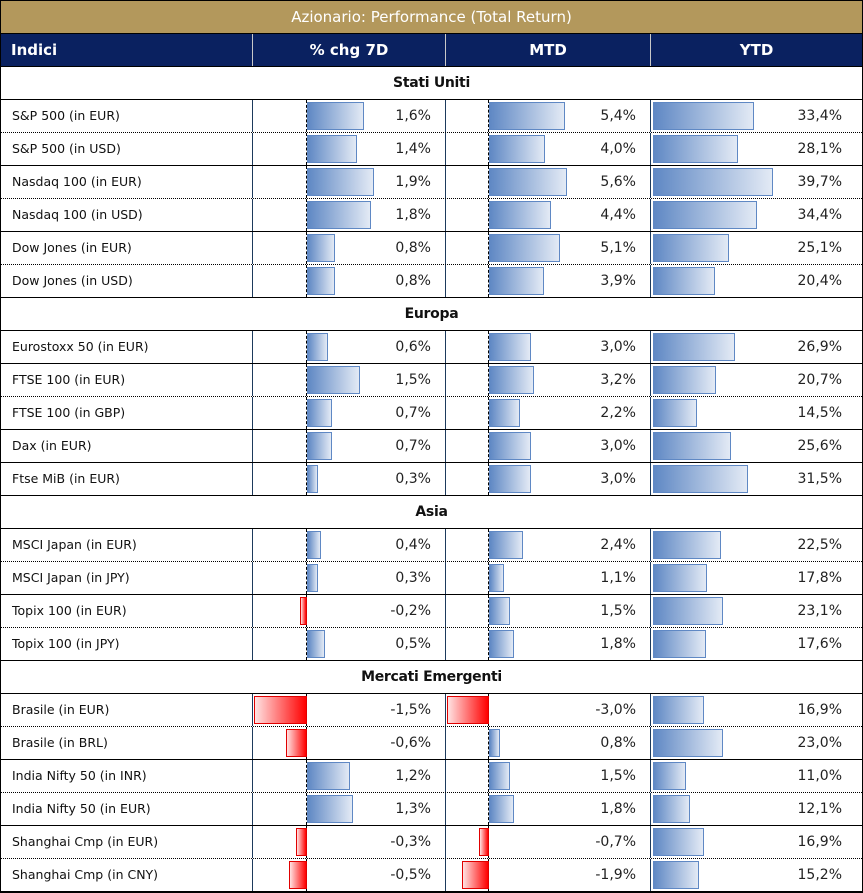 This screenshot has height=893, width=863. I want to click on mtd-value: 3,2%, so click(618, 380).